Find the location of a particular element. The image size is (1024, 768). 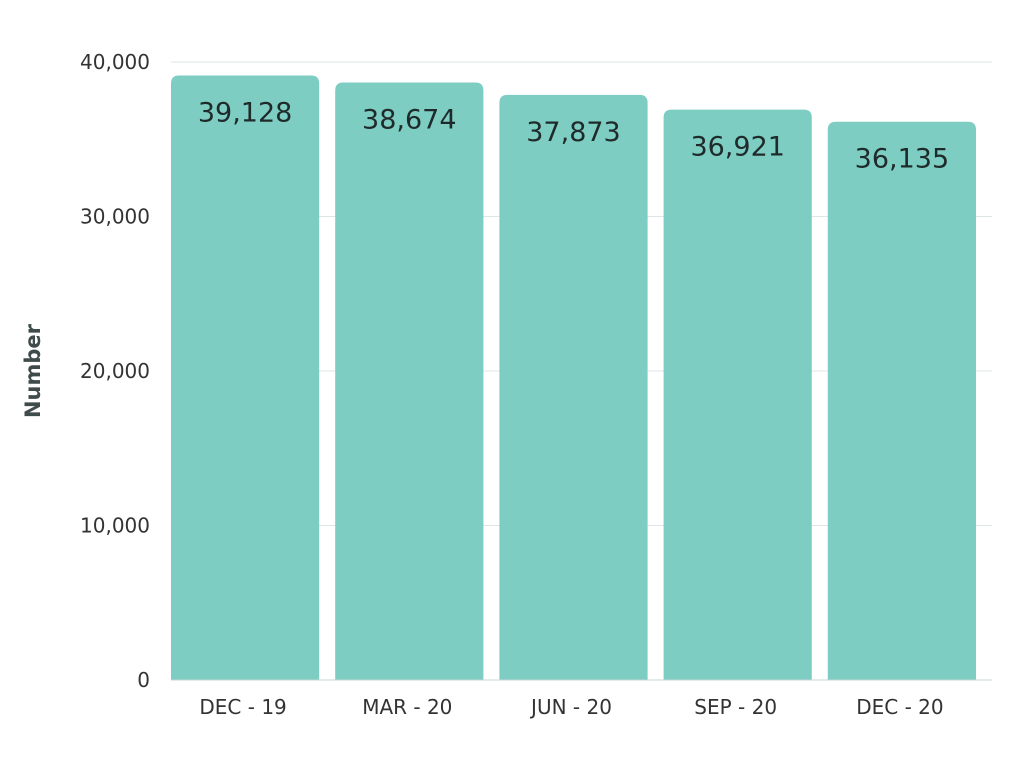

y-tick-label: 0 is located at coordinates (143, 680).